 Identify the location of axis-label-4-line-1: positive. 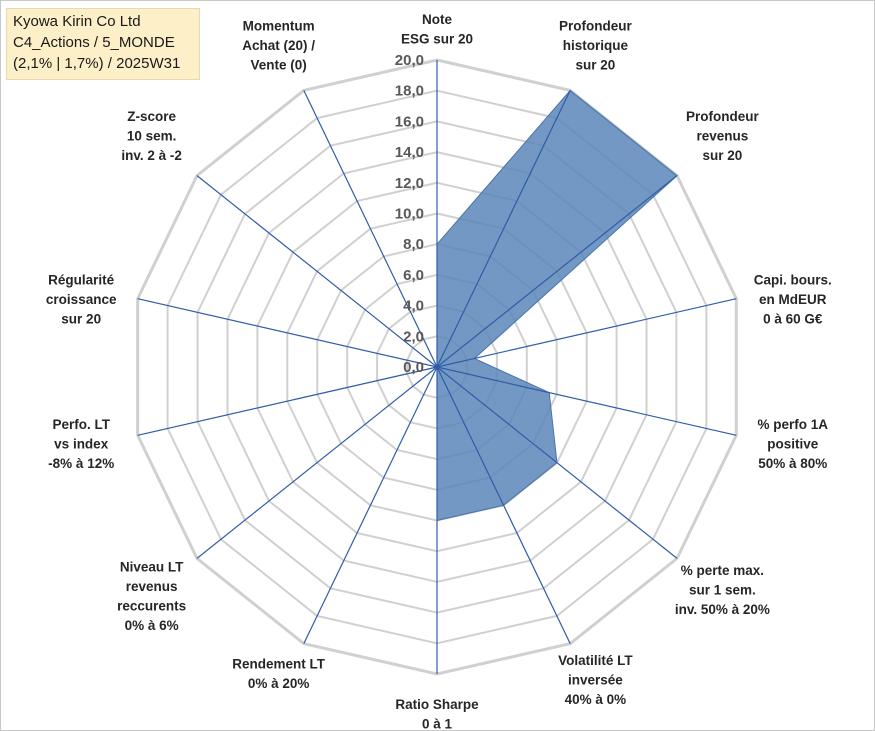
(793, 444).